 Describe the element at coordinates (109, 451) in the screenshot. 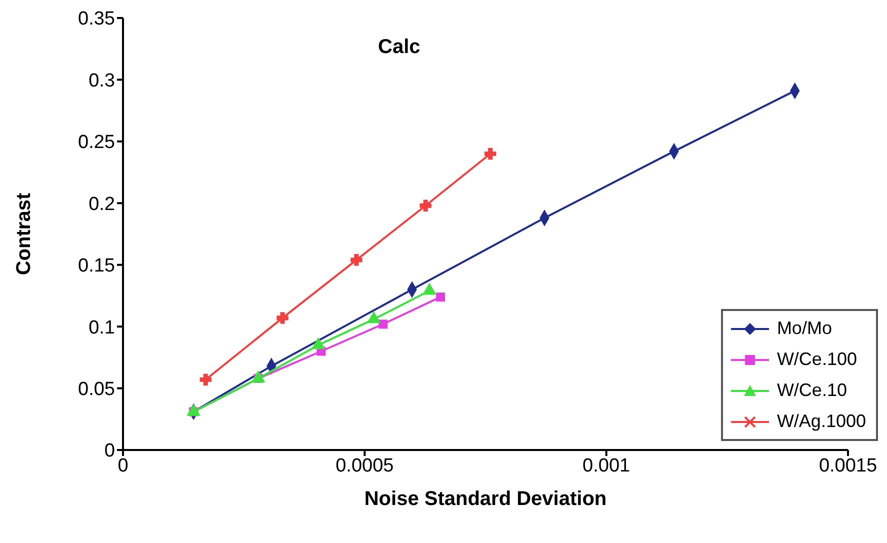

I see `y-tick-label: 0` at that location.